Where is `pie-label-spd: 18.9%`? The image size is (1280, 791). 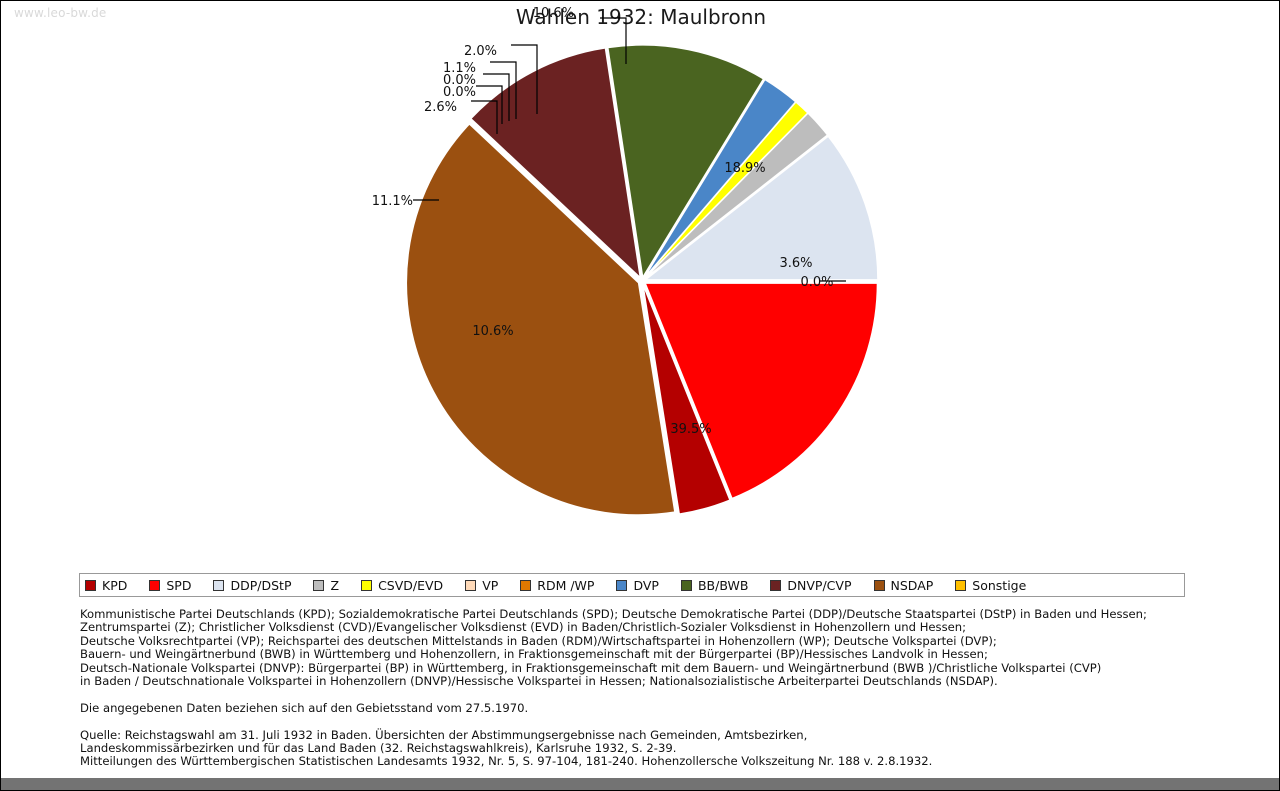
pie-label-spd: 18.9% is located at coordinates (744, 168).